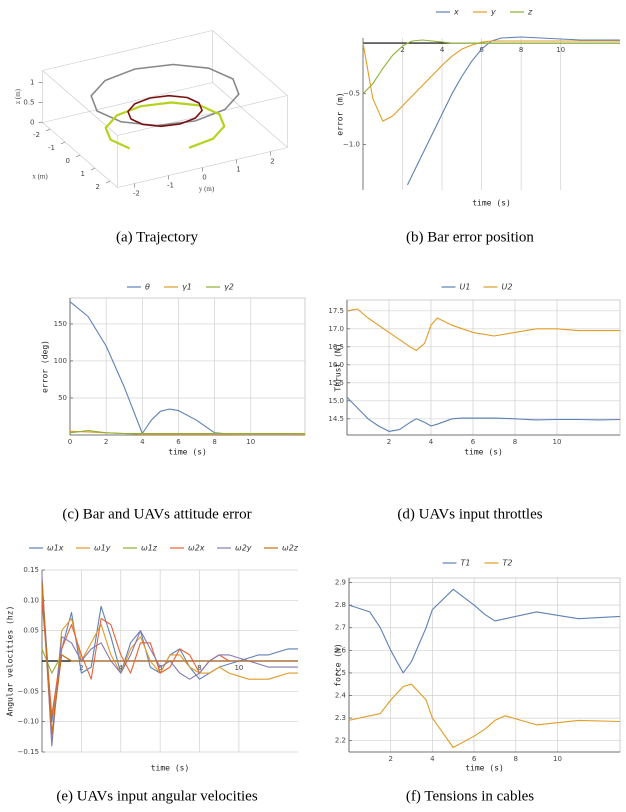 This screenshot has width=626, height=812. I want to click on legend-label: ω2x, so click(196, 548).